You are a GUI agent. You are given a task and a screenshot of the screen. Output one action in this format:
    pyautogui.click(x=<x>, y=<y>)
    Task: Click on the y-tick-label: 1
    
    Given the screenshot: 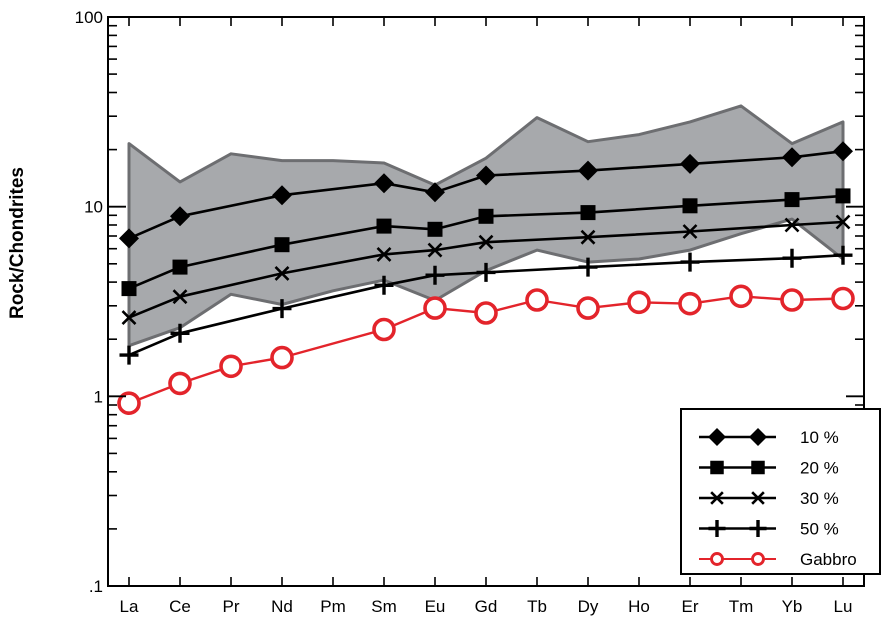 What is the action you would take?
    pyautogui.click(x=98, y=396)
    